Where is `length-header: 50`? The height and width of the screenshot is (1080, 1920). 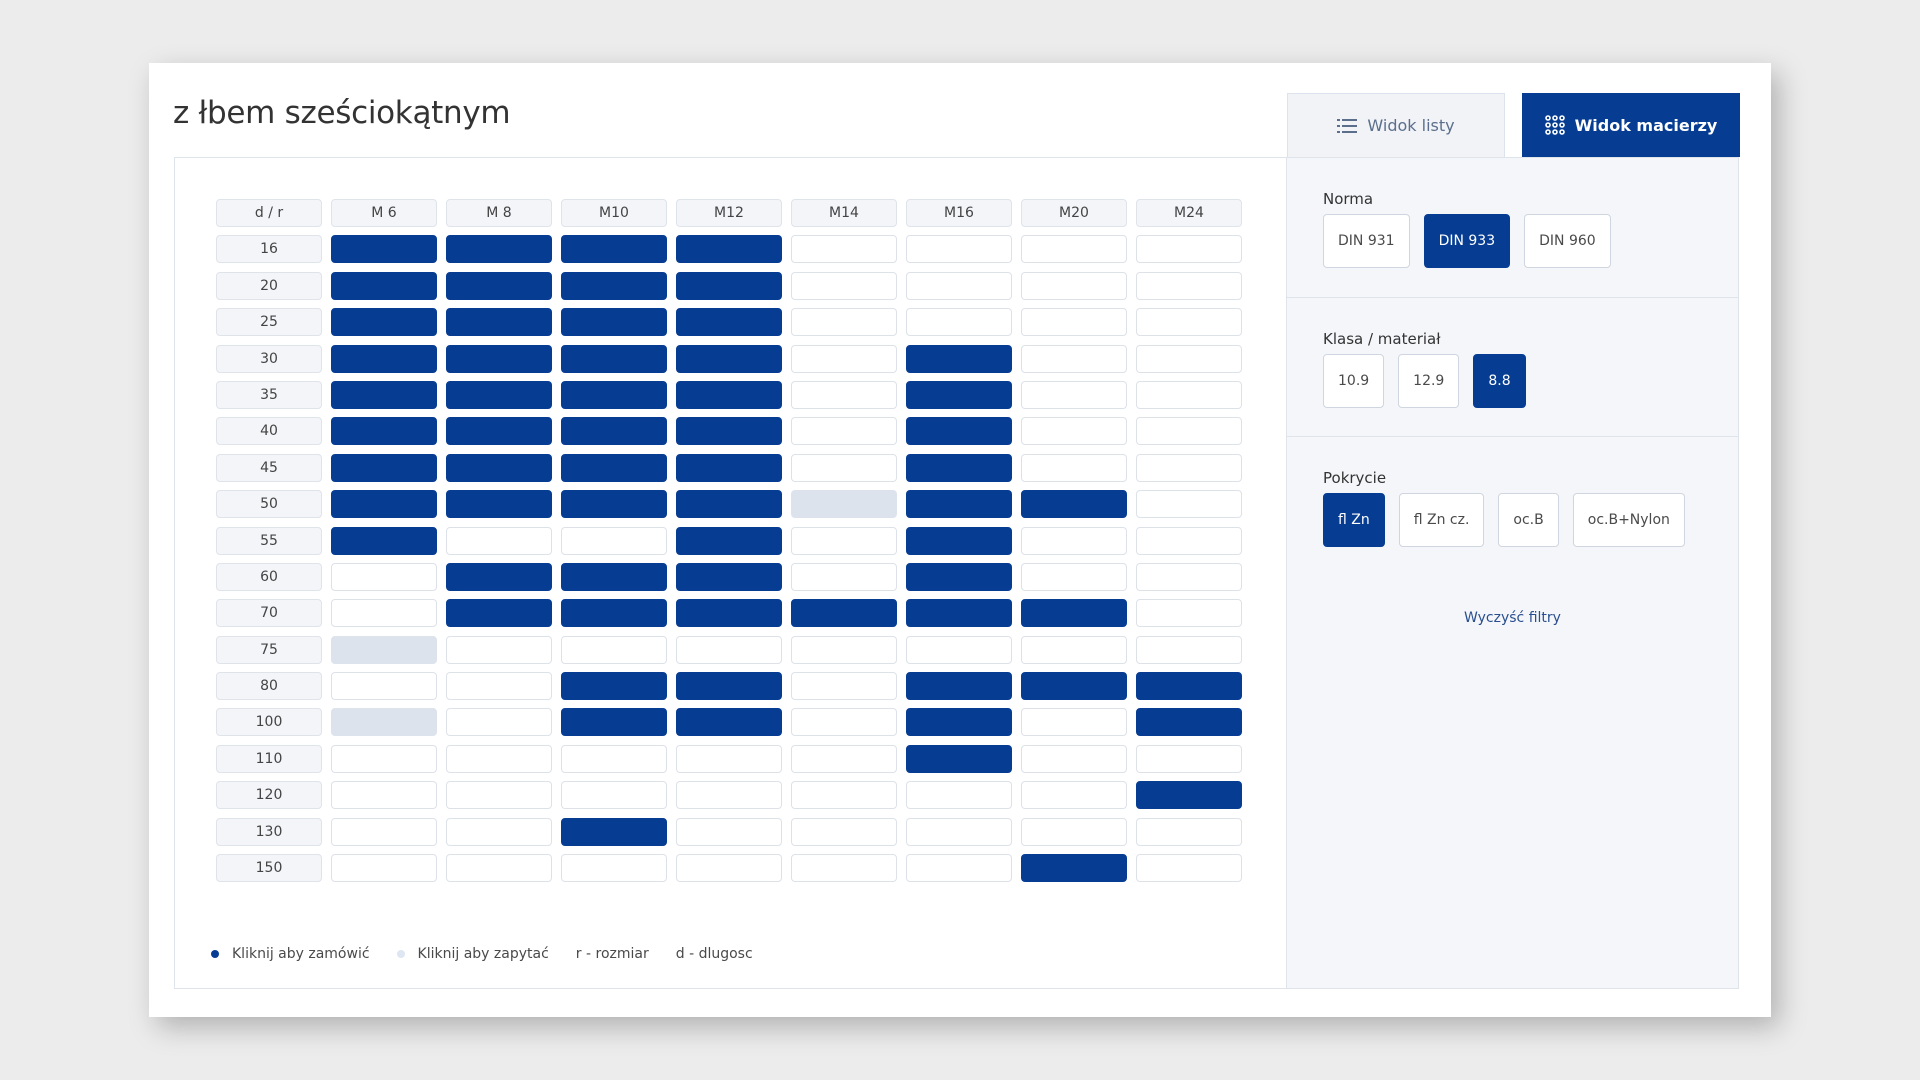
length-header: 50 is located at coordinates (269, 504).